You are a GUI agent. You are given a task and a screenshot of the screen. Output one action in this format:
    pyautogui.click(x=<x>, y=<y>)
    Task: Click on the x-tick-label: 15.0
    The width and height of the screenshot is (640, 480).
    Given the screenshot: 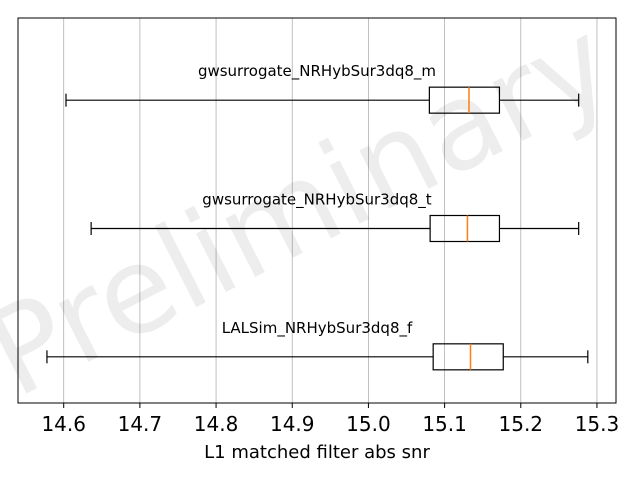 What is the action you would take?
    pyautogui.click(x=368, y=424)
    